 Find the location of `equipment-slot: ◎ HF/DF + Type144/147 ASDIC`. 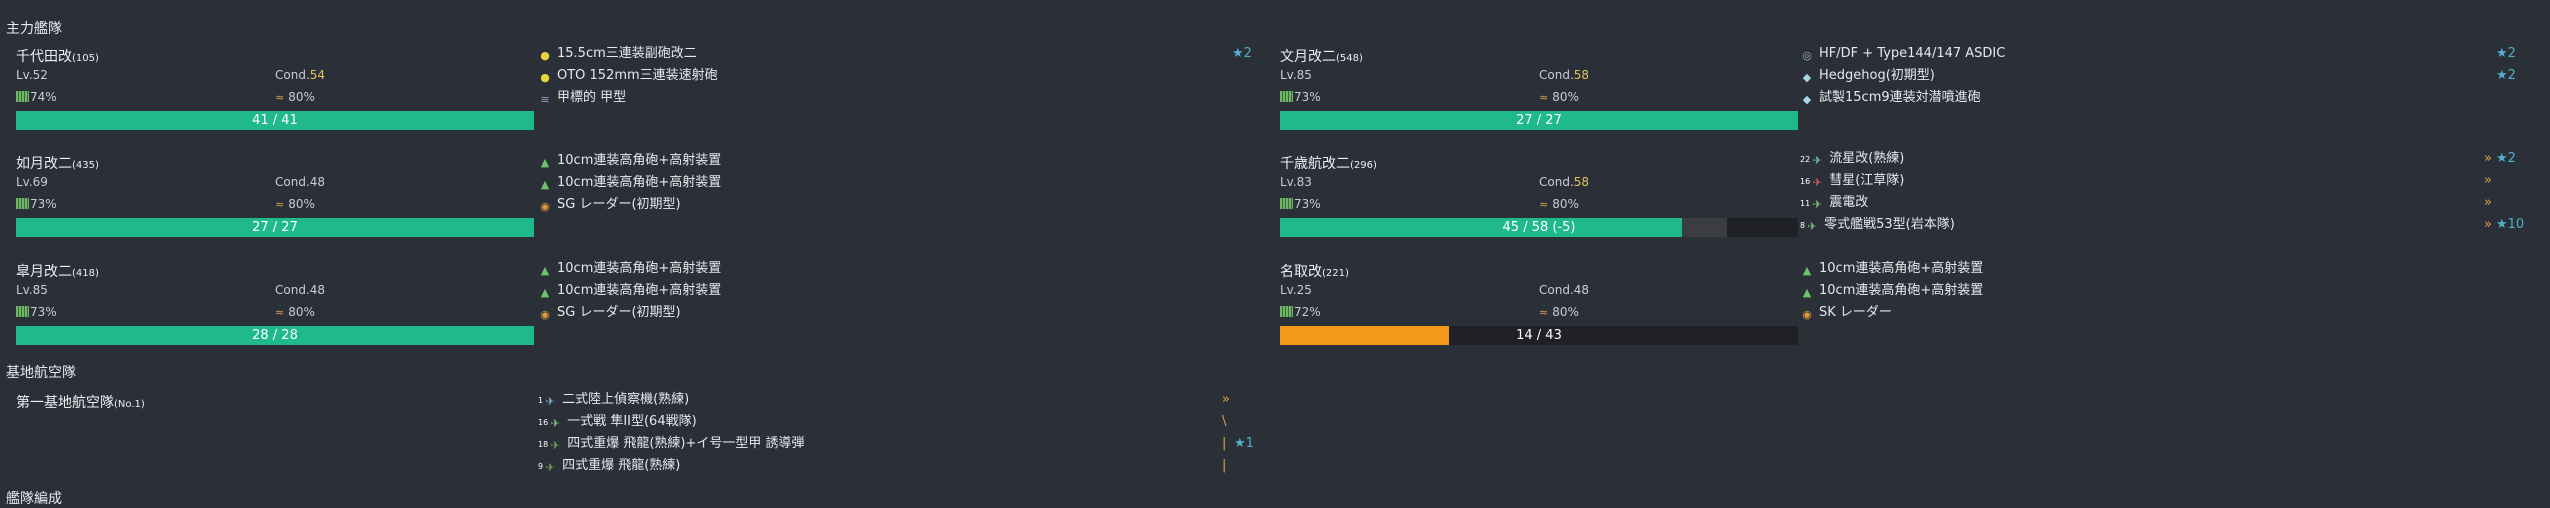

equipment-slot: ◎ HF/DF + Type144/147 ASDIC is located at coordinates (1902, 54).